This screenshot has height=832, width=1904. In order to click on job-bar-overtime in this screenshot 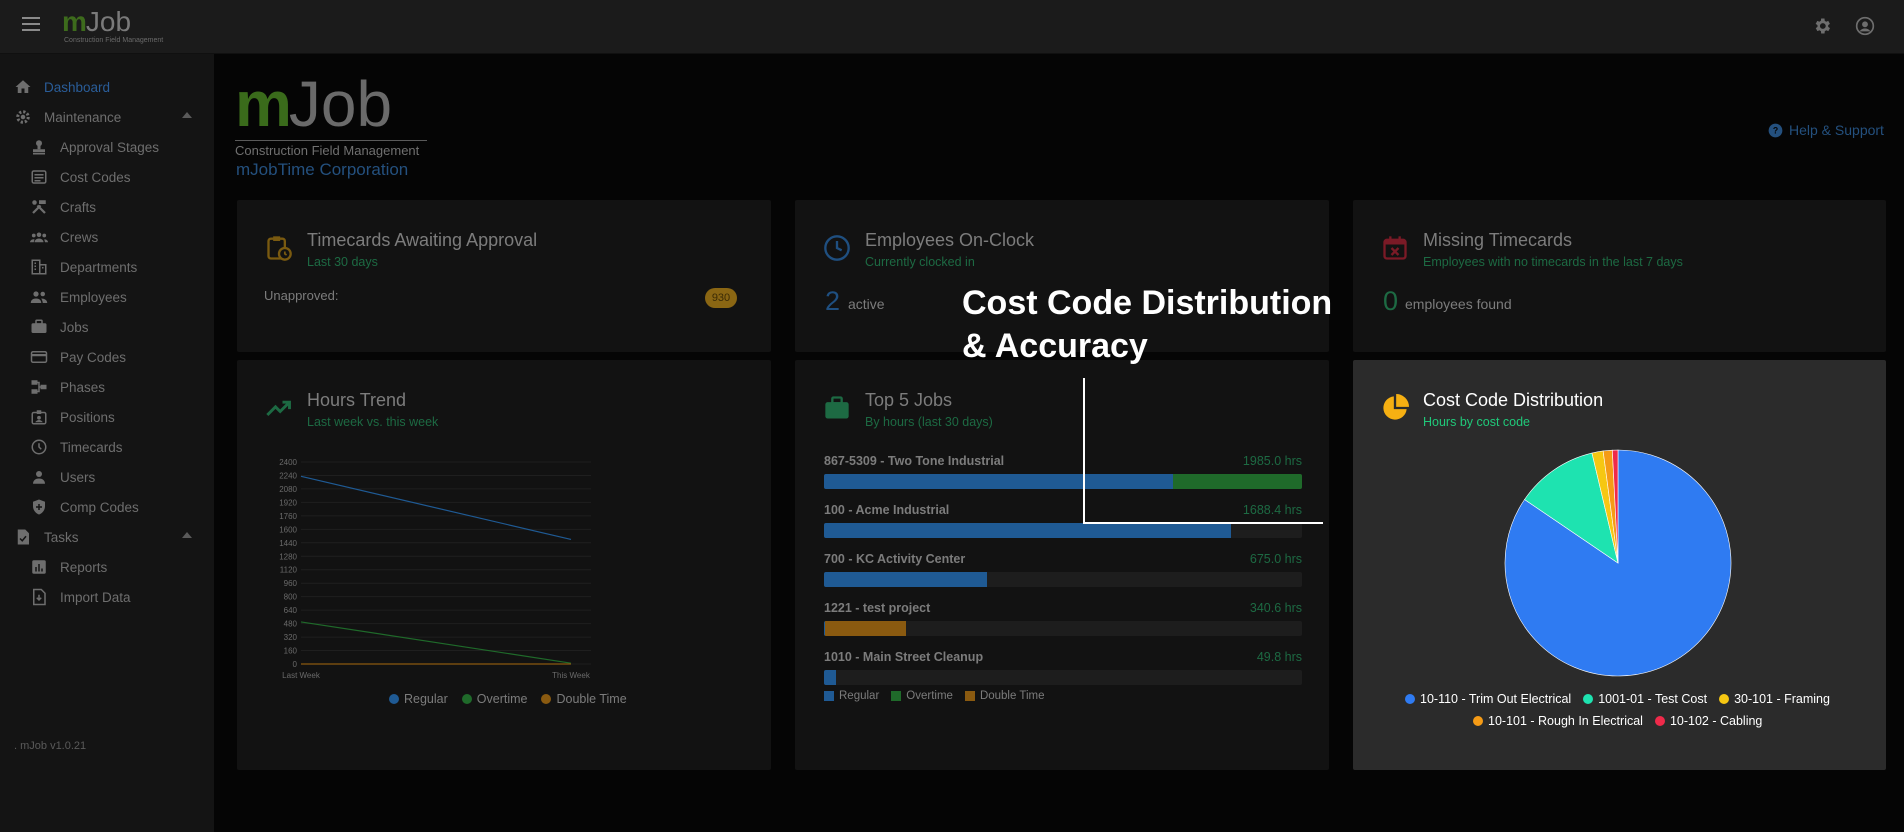, I will do `click(1237, 481)`.